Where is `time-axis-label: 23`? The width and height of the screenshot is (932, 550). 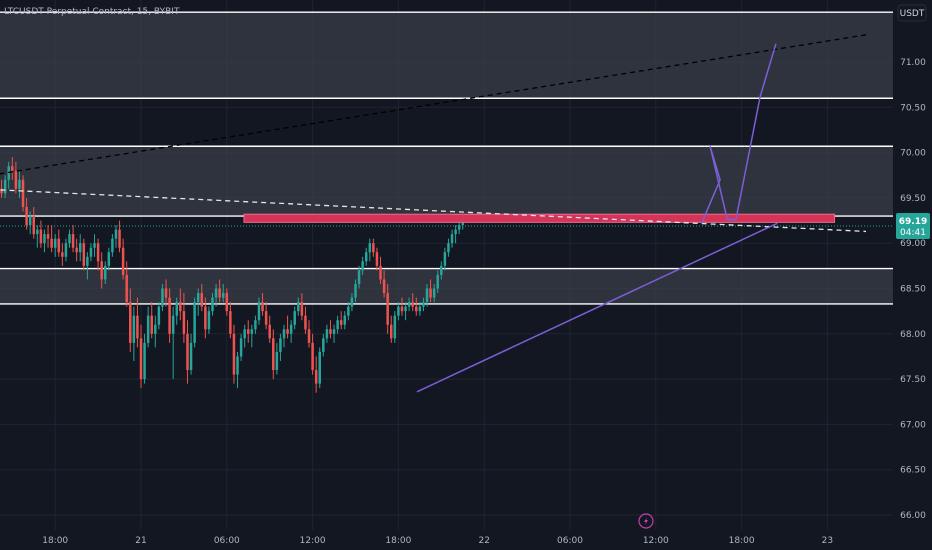
time-axis-label: 23 is located at coordinates (827, 541).